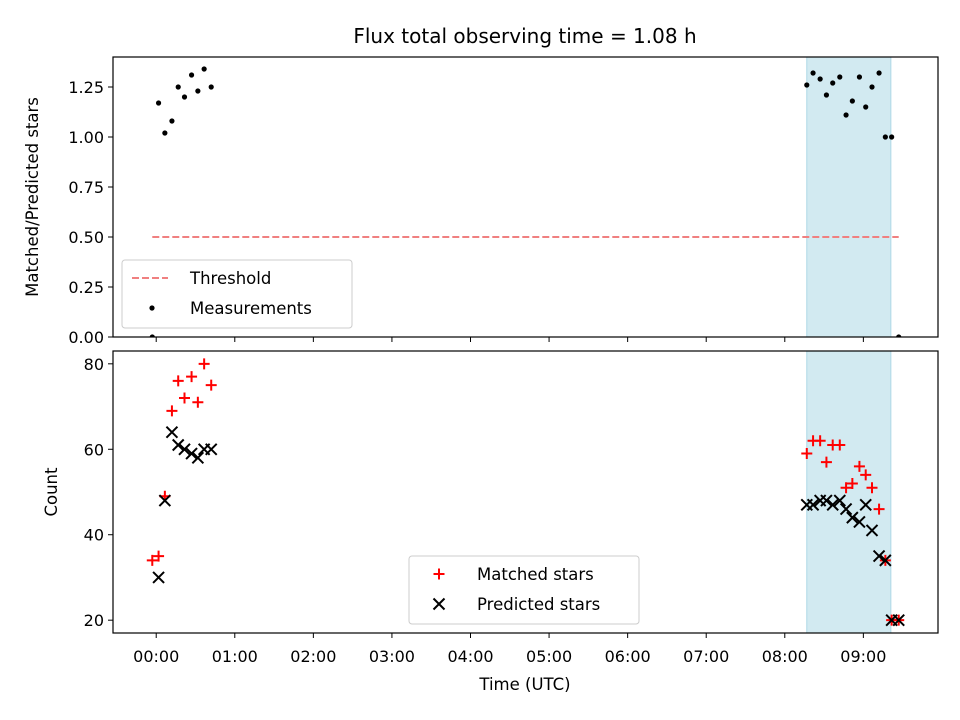 Image resolution: width=960 pixels, height=720 pixels. What do you see at coordinates (156, 656) in the screenshot?
I see `x-tick-label: 00:00` at bounding box center [156, 656].